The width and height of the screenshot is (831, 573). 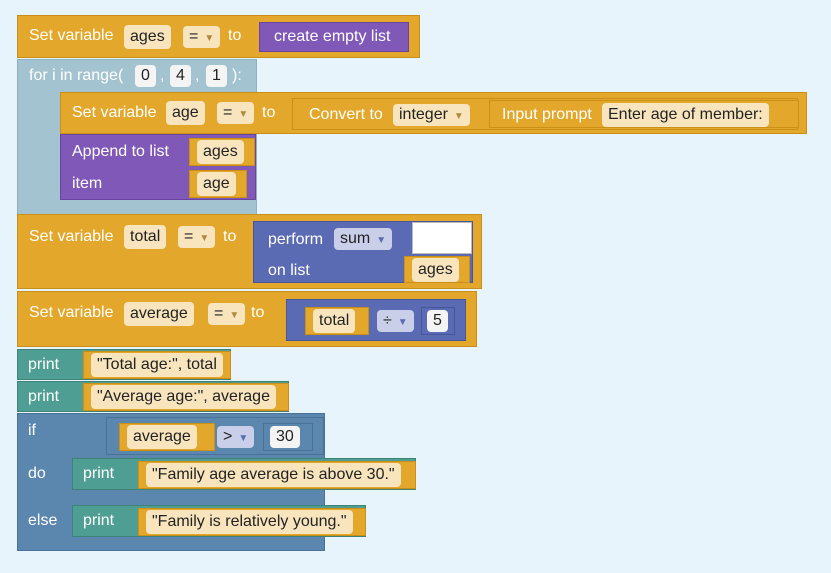 What do you see at coordinates (43, 520) in the screenshot?
I see `else-label: else` at bounding box center [43, 520].